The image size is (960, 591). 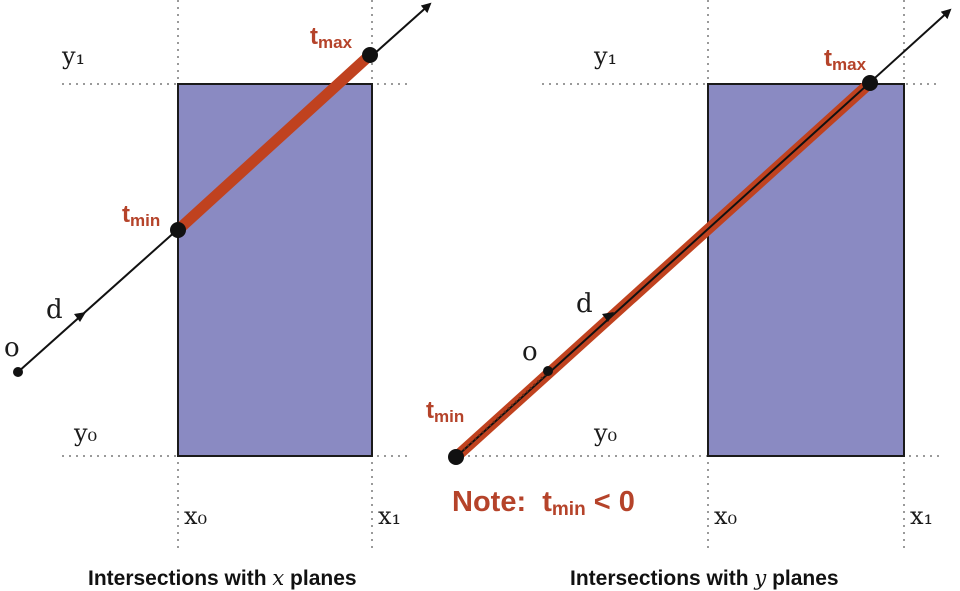 I want to click on right-label-tmin: tmin, so click(x=445, y=411).